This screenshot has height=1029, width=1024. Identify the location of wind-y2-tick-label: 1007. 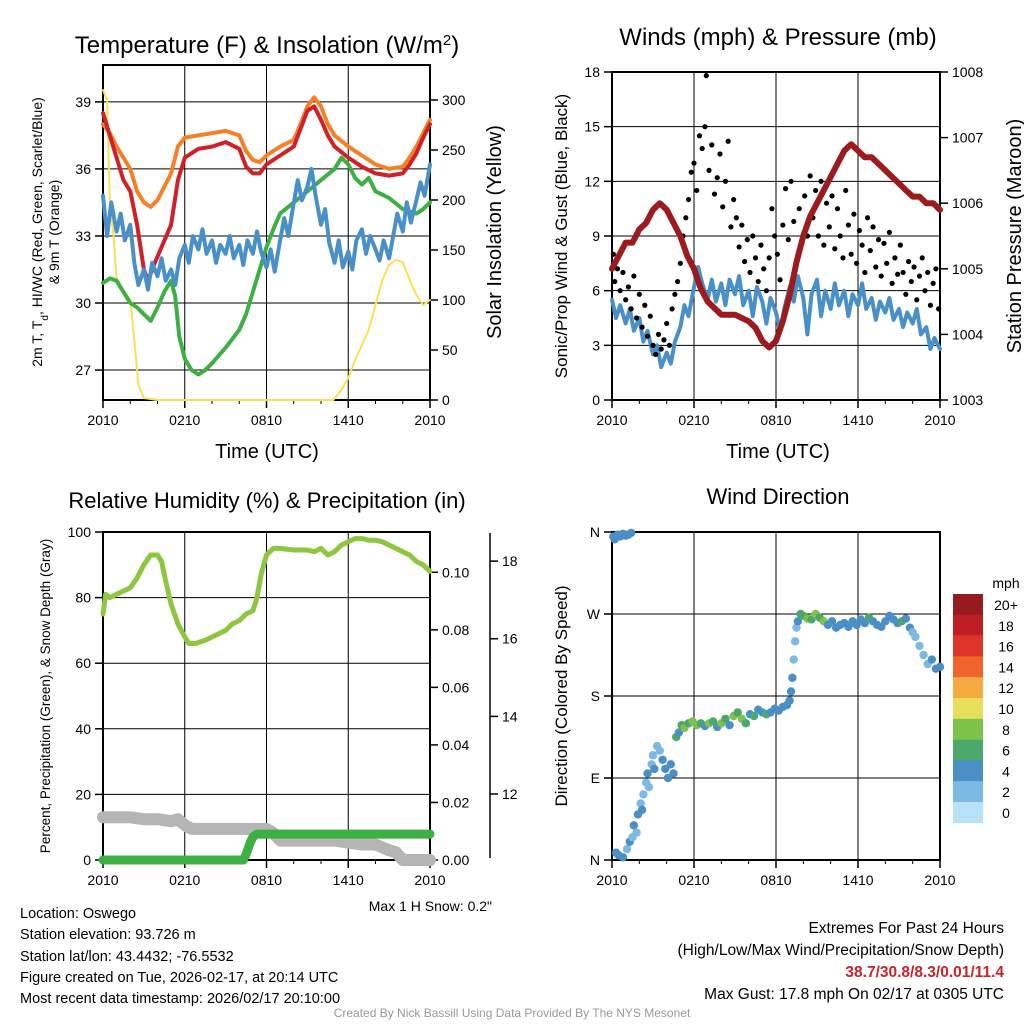
(967, 138).